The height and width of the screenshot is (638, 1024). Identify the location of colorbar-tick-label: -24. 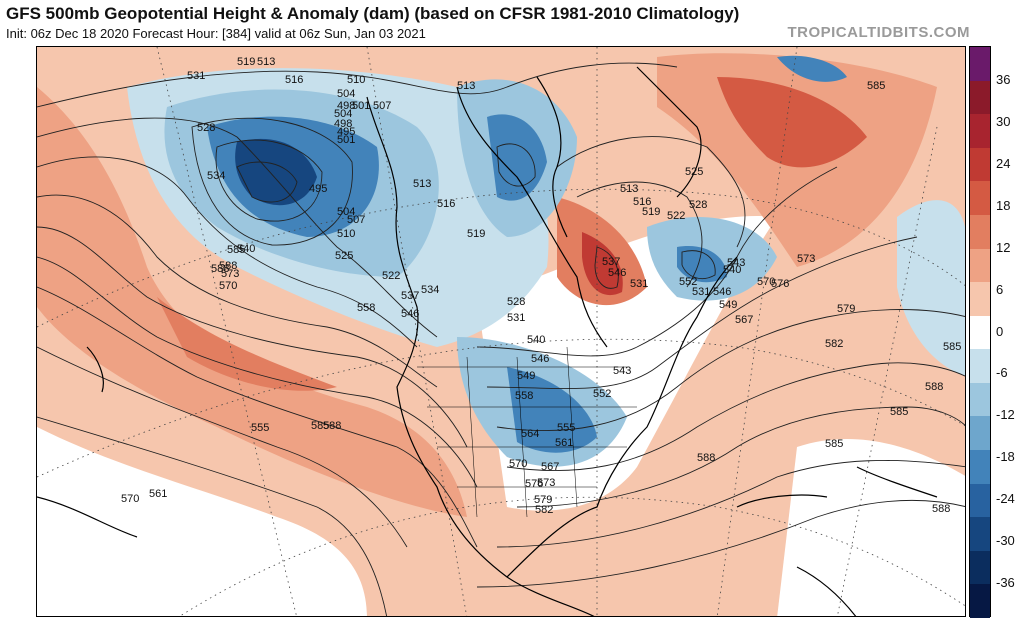
(1005, 499).